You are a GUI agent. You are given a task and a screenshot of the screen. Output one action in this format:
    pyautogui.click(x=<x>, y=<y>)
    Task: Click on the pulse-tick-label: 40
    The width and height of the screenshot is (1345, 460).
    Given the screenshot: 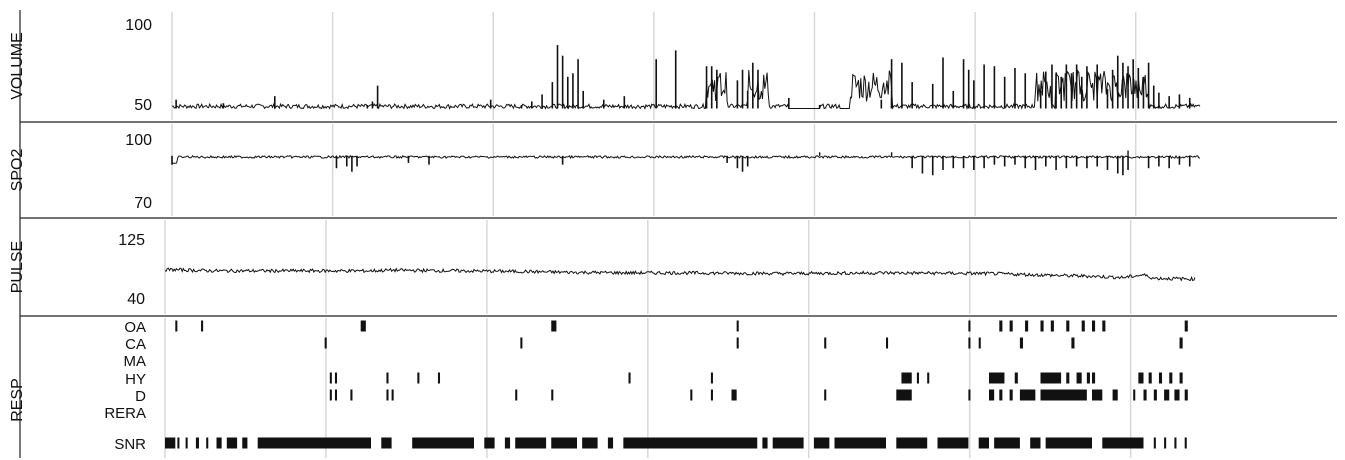 What is the action you would take?
    pyautogui.click(x=136, y=299)
    